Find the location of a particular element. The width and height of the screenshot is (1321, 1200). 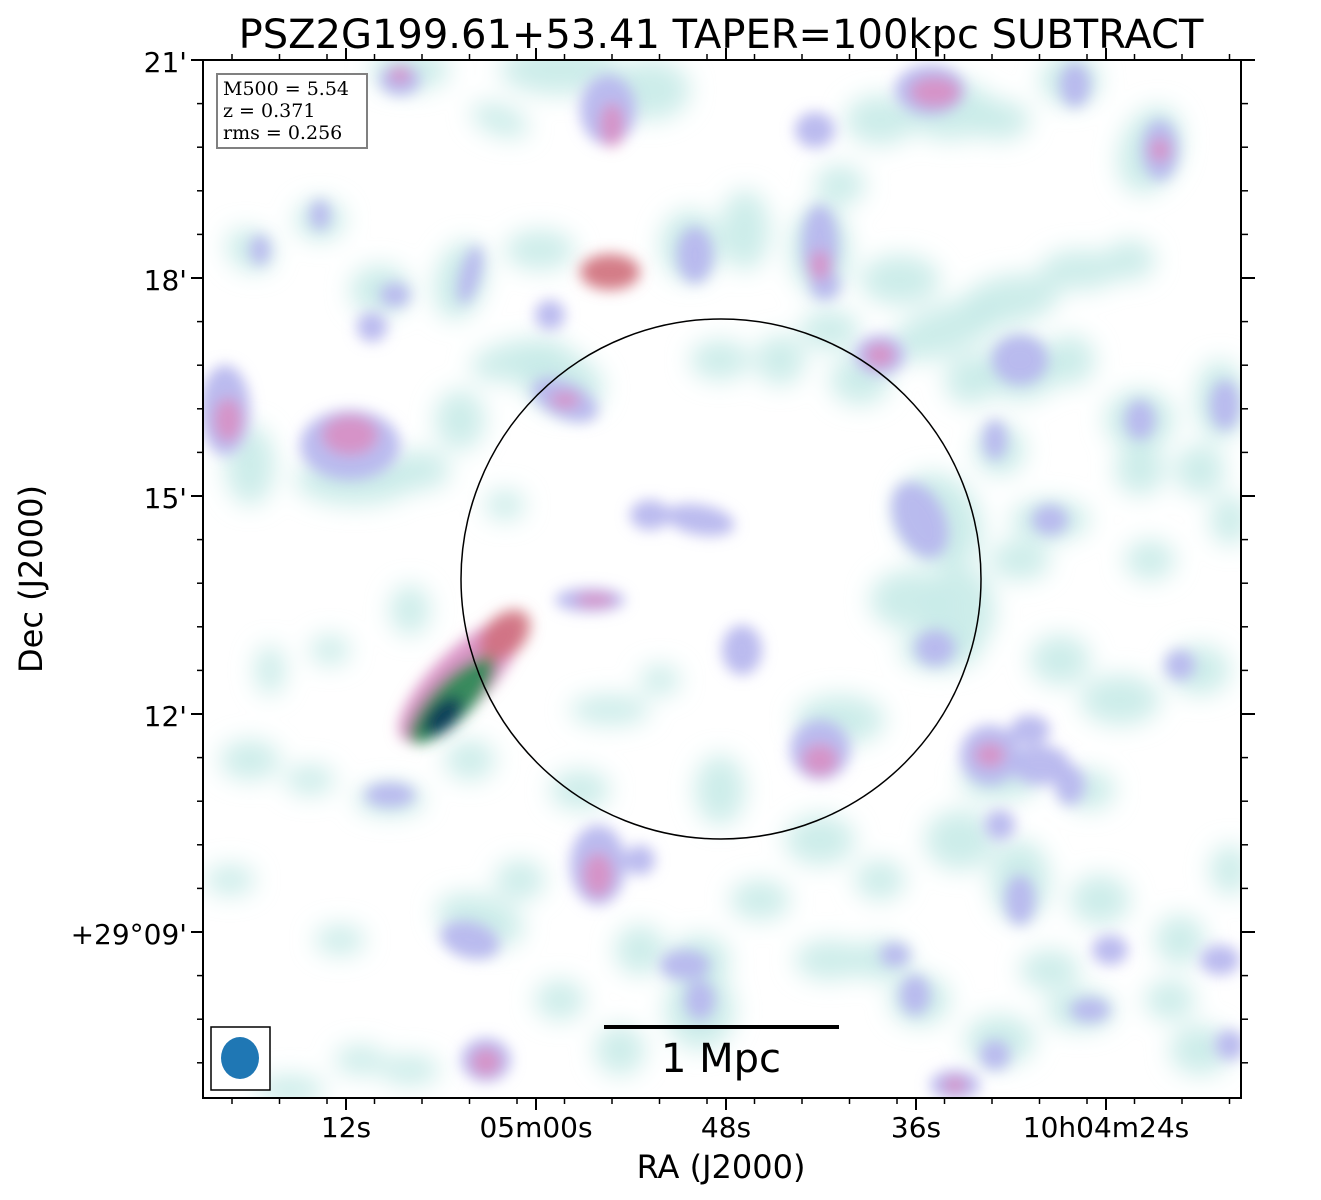

x-tick-label: 05m00s is located at coordinates (535, 1127).